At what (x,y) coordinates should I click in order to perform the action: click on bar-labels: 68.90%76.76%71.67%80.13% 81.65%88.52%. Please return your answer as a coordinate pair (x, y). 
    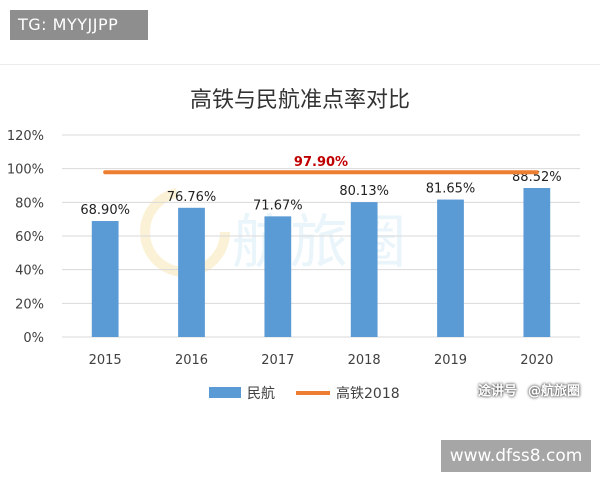
    Looking at the image, I should click on (320, 194).